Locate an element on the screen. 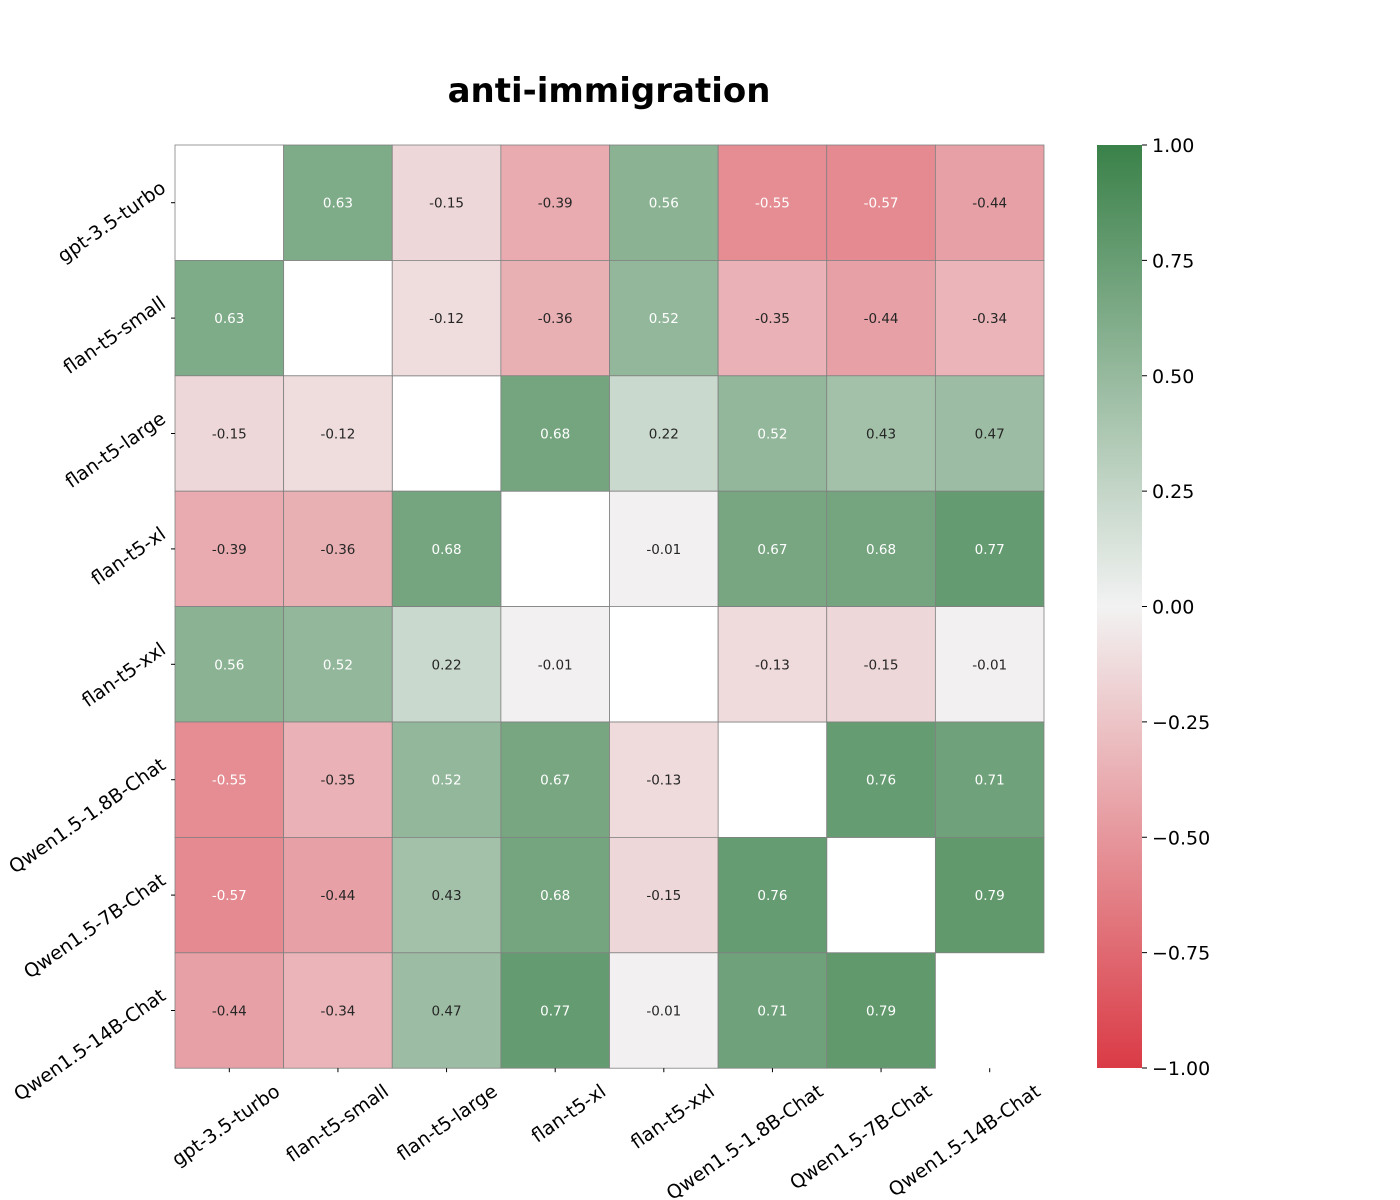 This screenshot has height=1200, width=1400. y-tick-label: Qwen1.5-1.8B-Chat is located at coordinates (87, 816).